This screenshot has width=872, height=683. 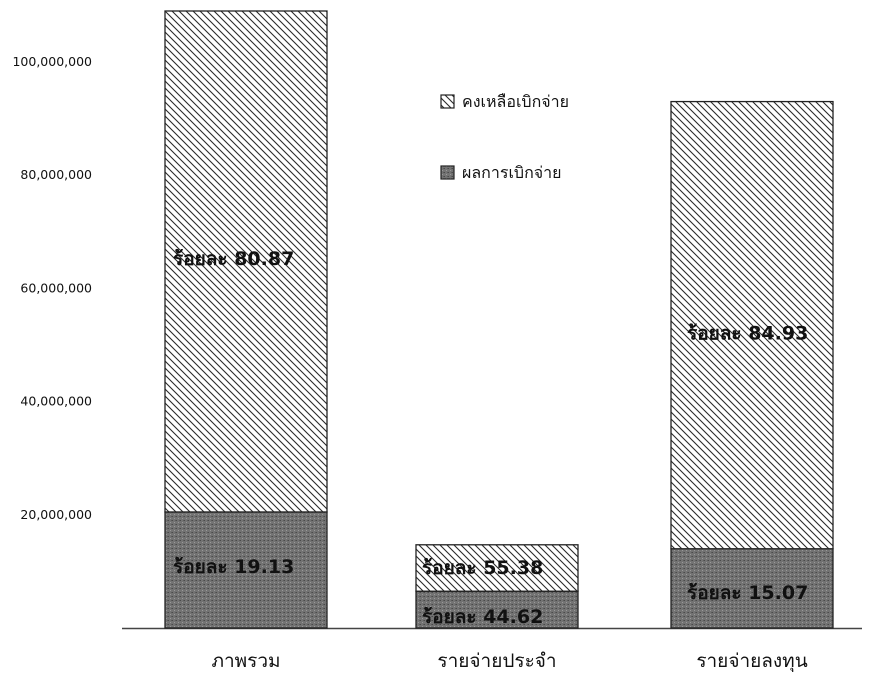 What do you see at coordinates (56, 174) in the screenshot?
I see `y-tick-label: 80,000,000` at bounding box center [56, 174].